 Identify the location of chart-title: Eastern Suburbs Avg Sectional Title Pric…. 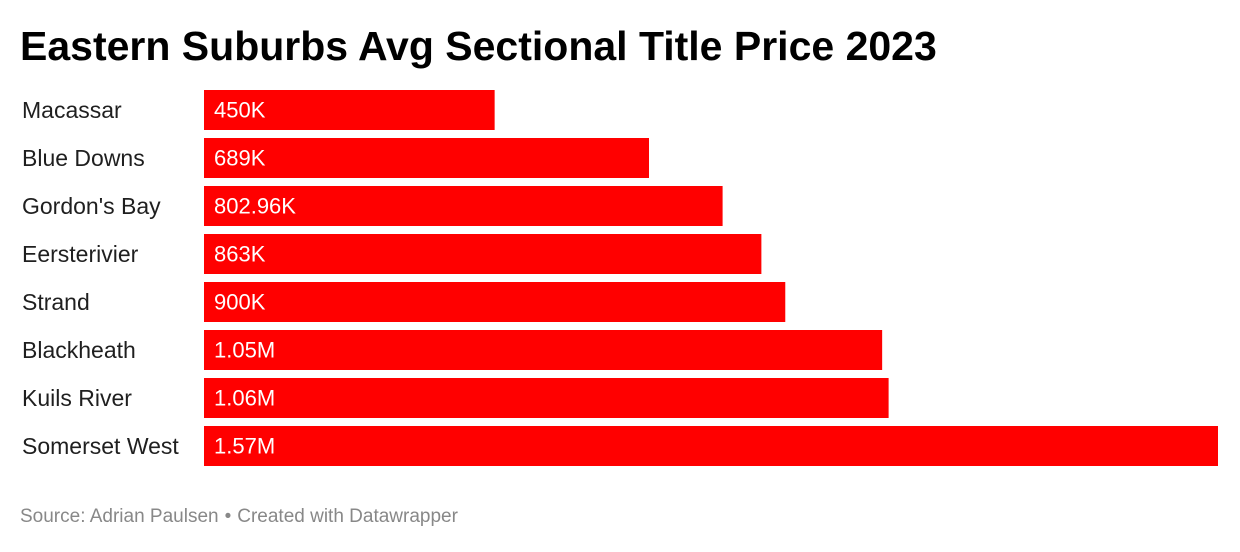
(478, 46).